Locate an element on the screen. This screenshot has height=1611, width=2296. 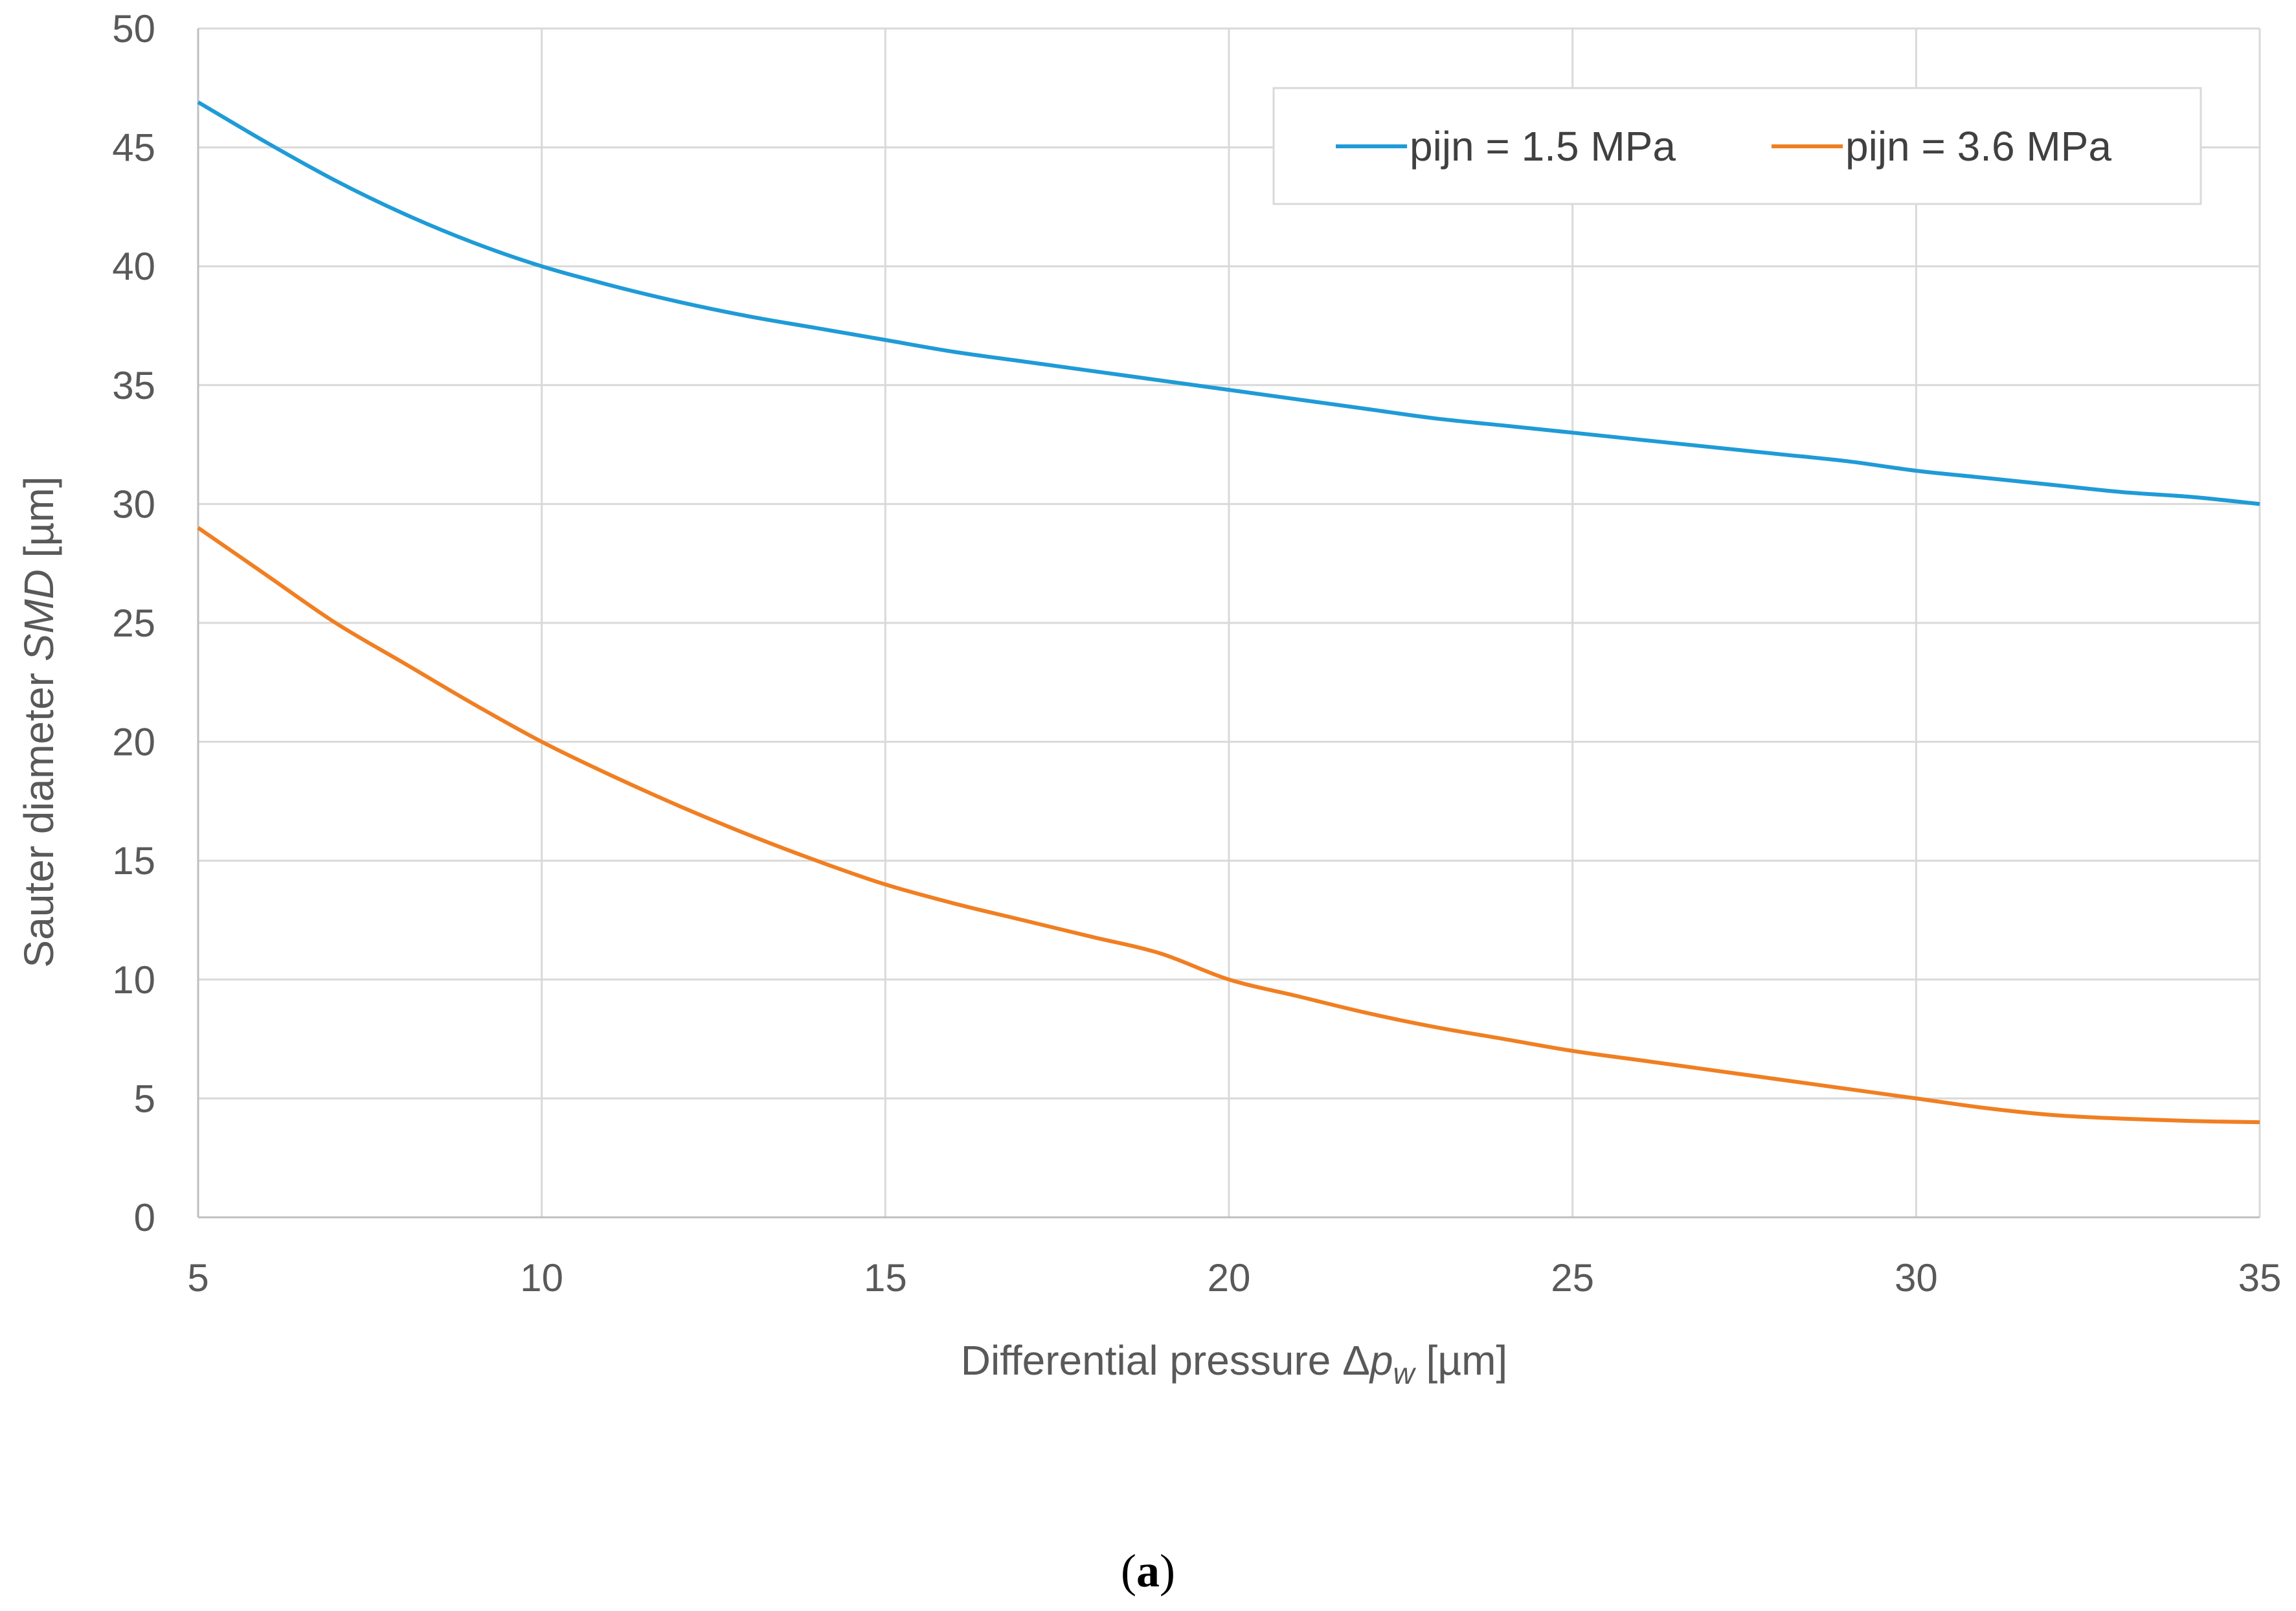
y-axis-title: Sauter diameter SMD [µm] is located at coordinates (39, 722).